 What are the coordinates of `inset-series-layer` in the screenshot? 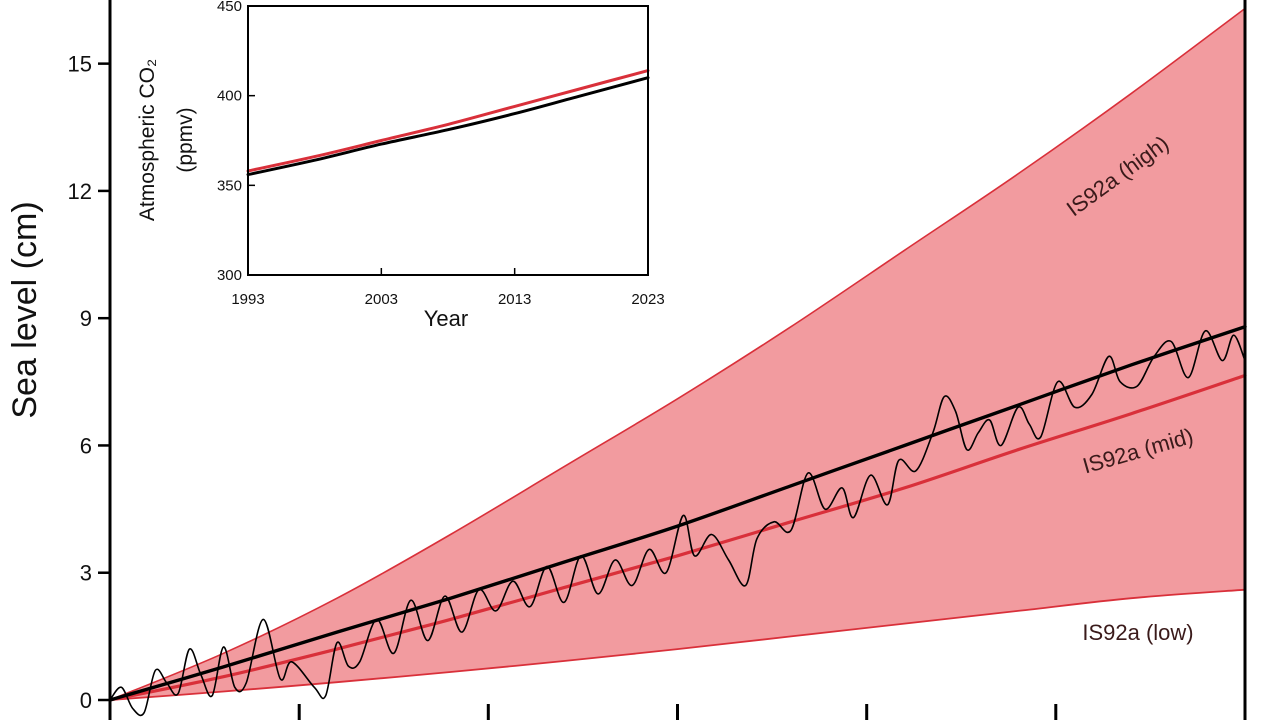 It's located at (448, 123).